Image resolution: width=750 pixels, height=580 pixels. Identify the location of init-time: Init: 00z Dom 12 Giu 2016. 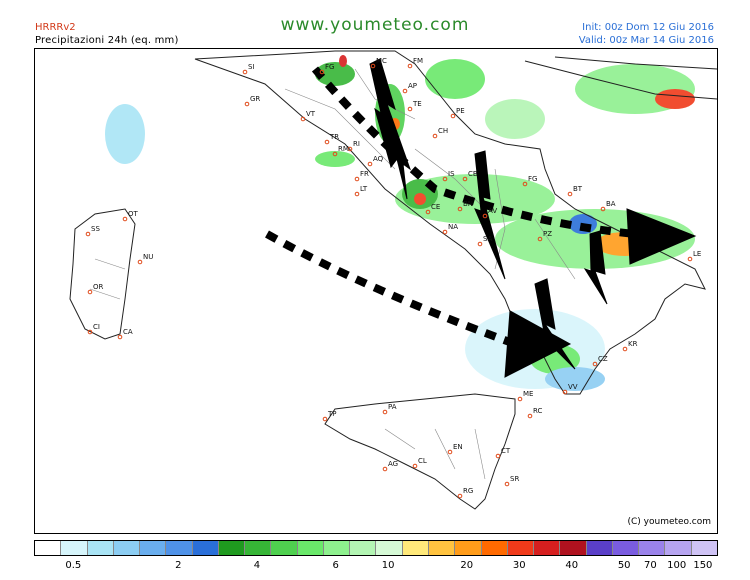
(648, 27).